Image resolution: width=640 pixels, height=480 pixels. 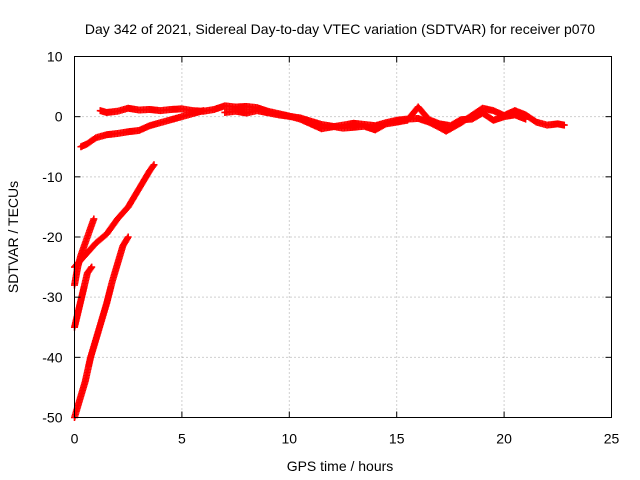 I want to click on x-tick-label: 10, so click(x=290, y=439).